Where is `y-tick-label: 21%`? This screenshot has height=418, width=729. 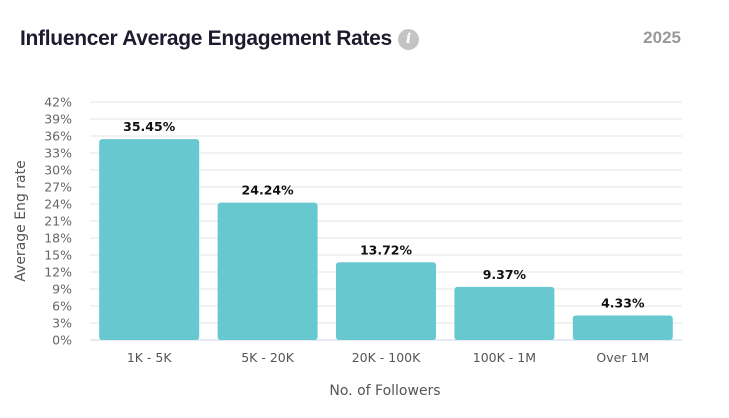
y-tick-label: 21% is located at coordinates (58, 221).